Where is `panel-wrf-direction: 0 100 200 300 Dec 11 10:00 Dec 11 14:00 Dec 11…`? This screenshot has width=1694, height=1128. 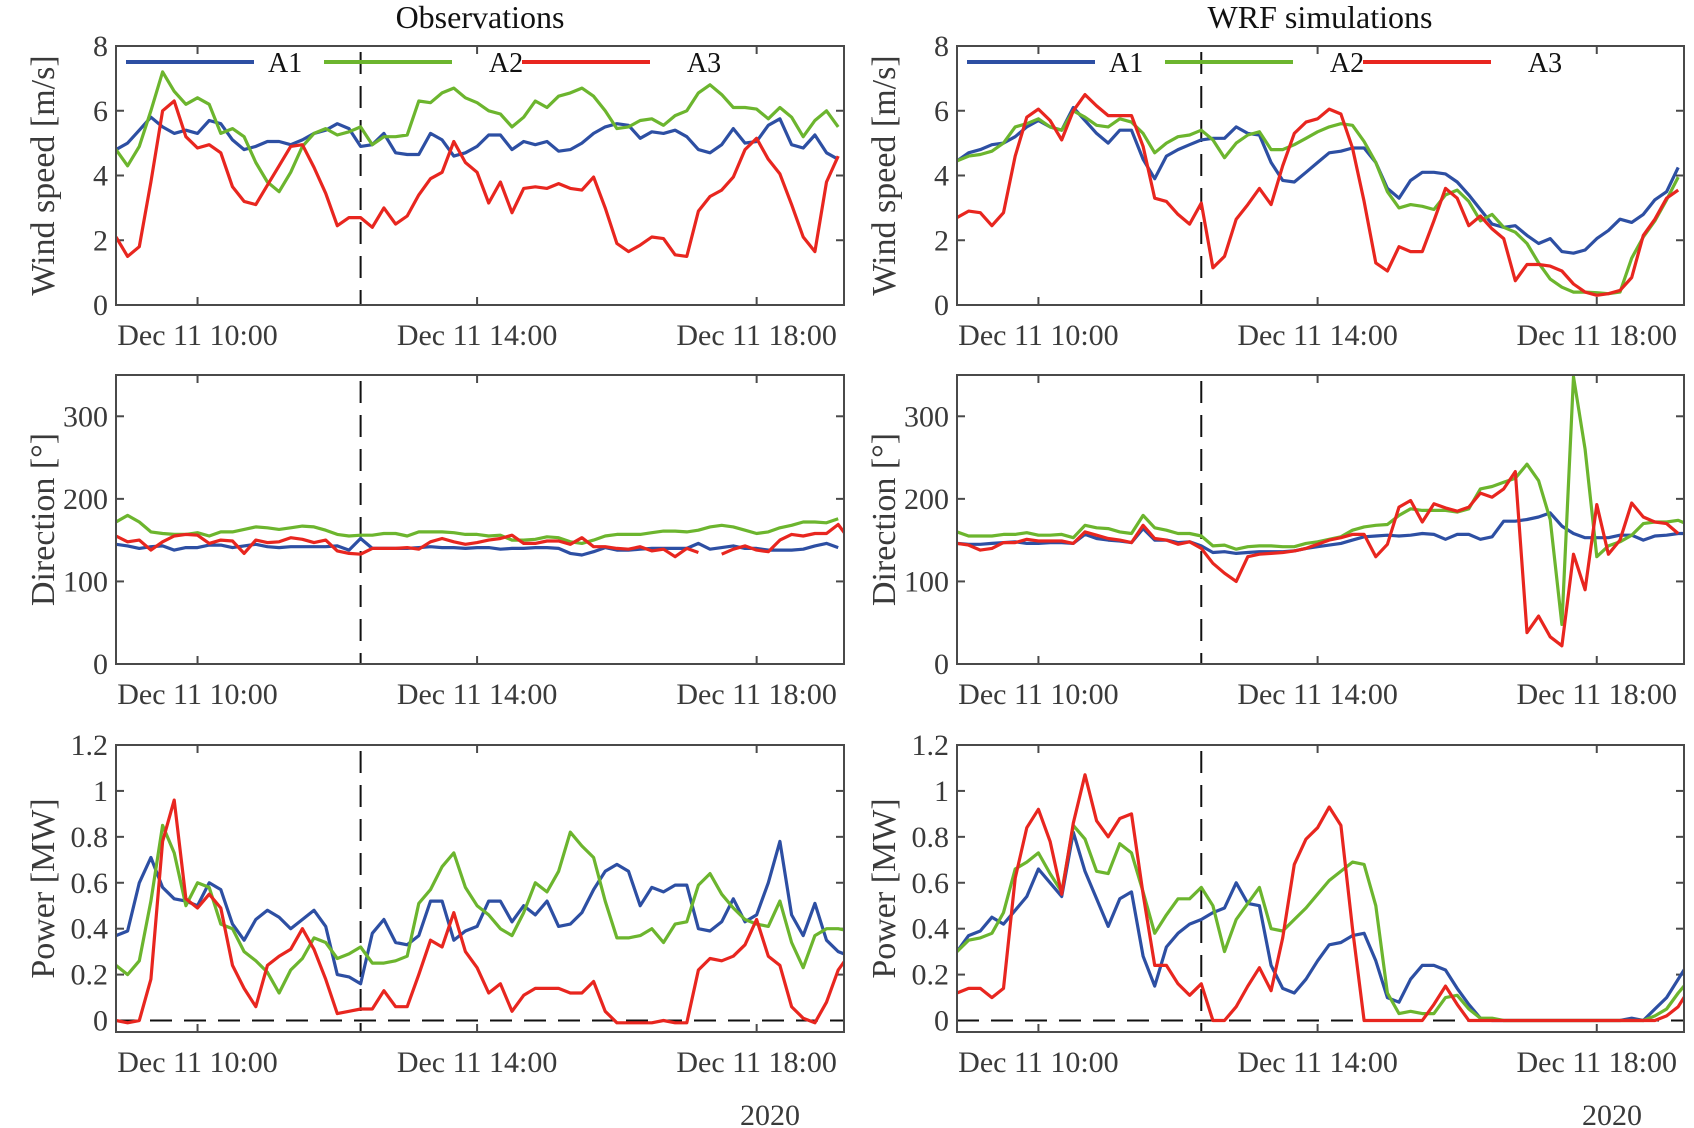
panel-wrf-direction: 0 100 200 300 Dec 11 10:00 Dec 11 14:00 Dec 11… is located at coordinates (1275, 542).